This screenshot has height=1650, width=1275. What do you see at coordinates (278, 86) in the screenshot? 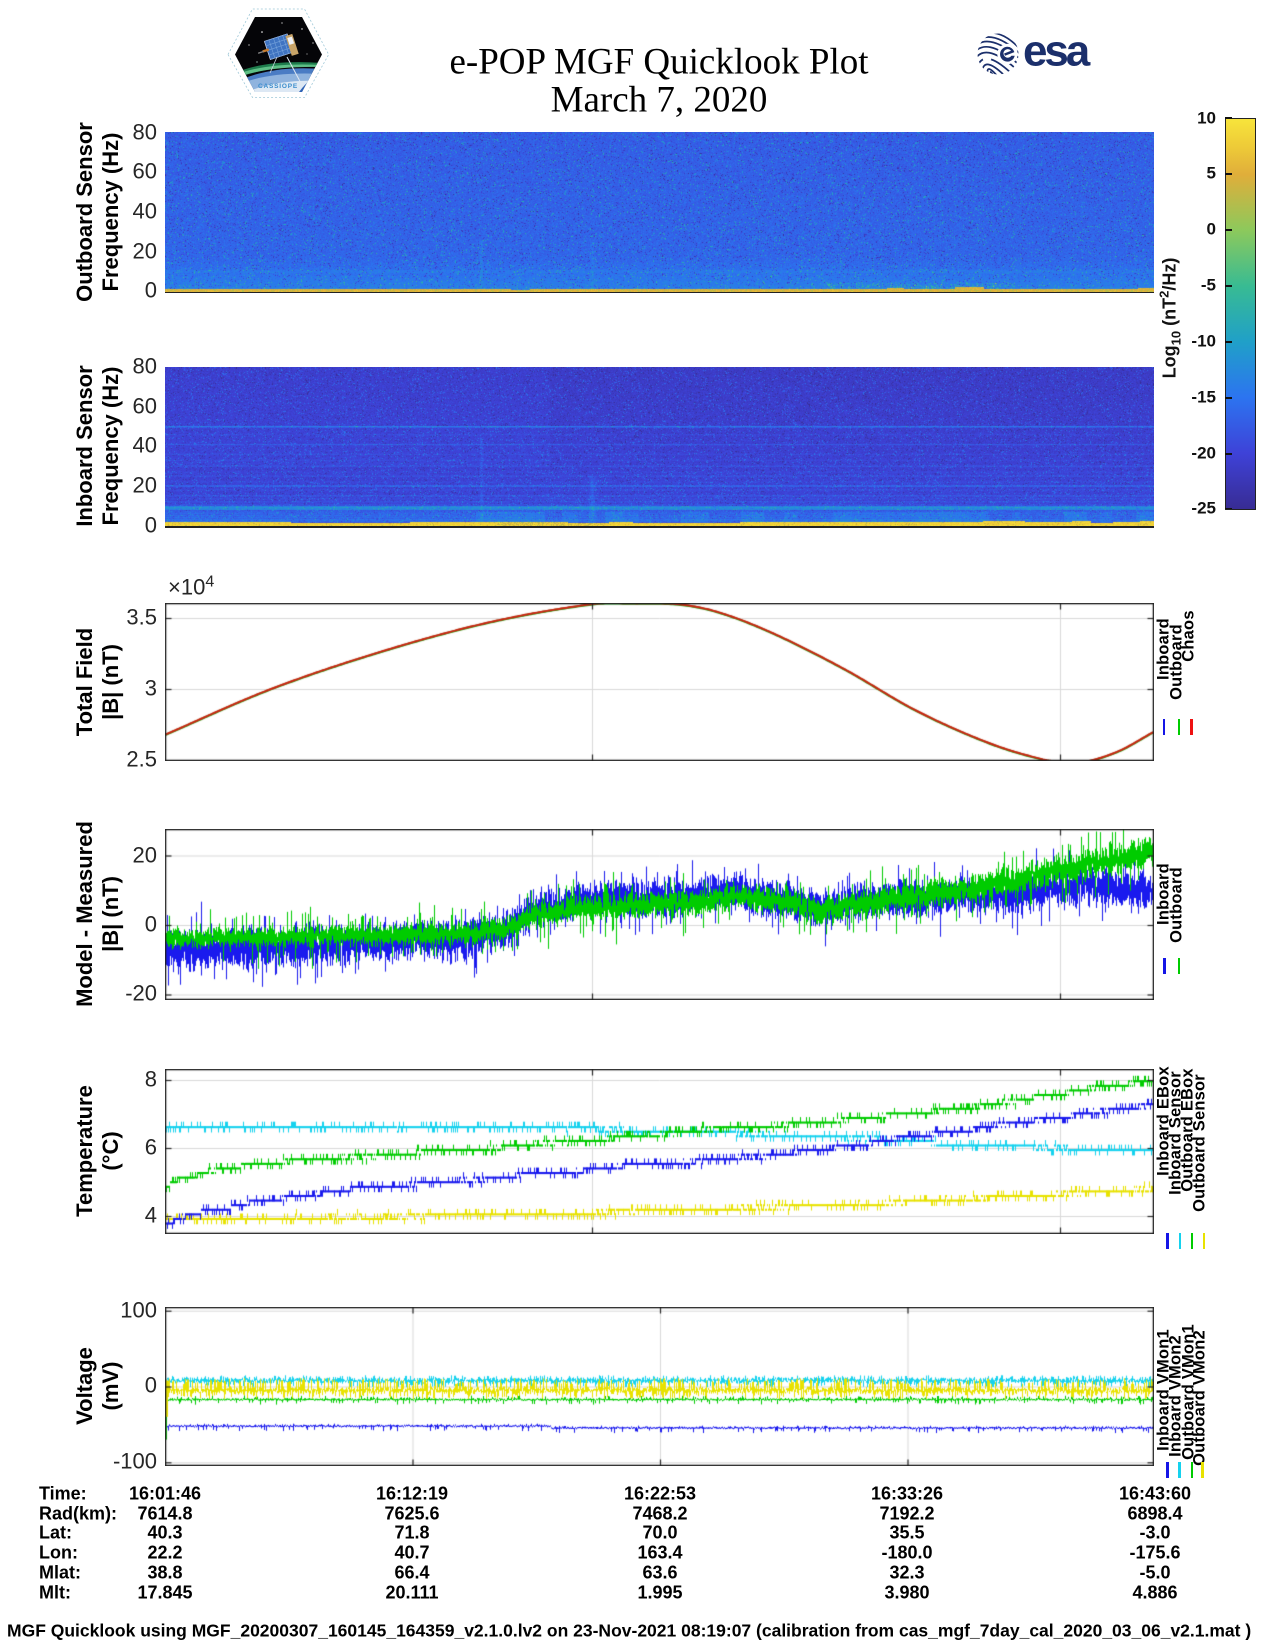
I see `svg-text: CASSIOPE` at bounding box center [278, 86].